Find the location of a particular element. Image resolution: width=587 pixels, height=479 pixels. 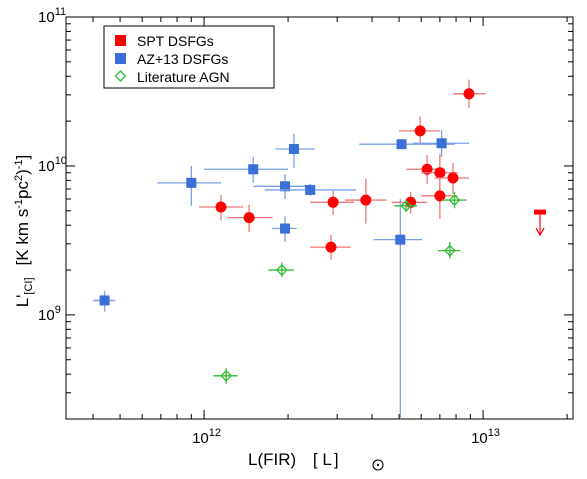

legend: SPT DSFGs AZ+13 DSFGs Literature AGN is located at coordinates (189, 57).